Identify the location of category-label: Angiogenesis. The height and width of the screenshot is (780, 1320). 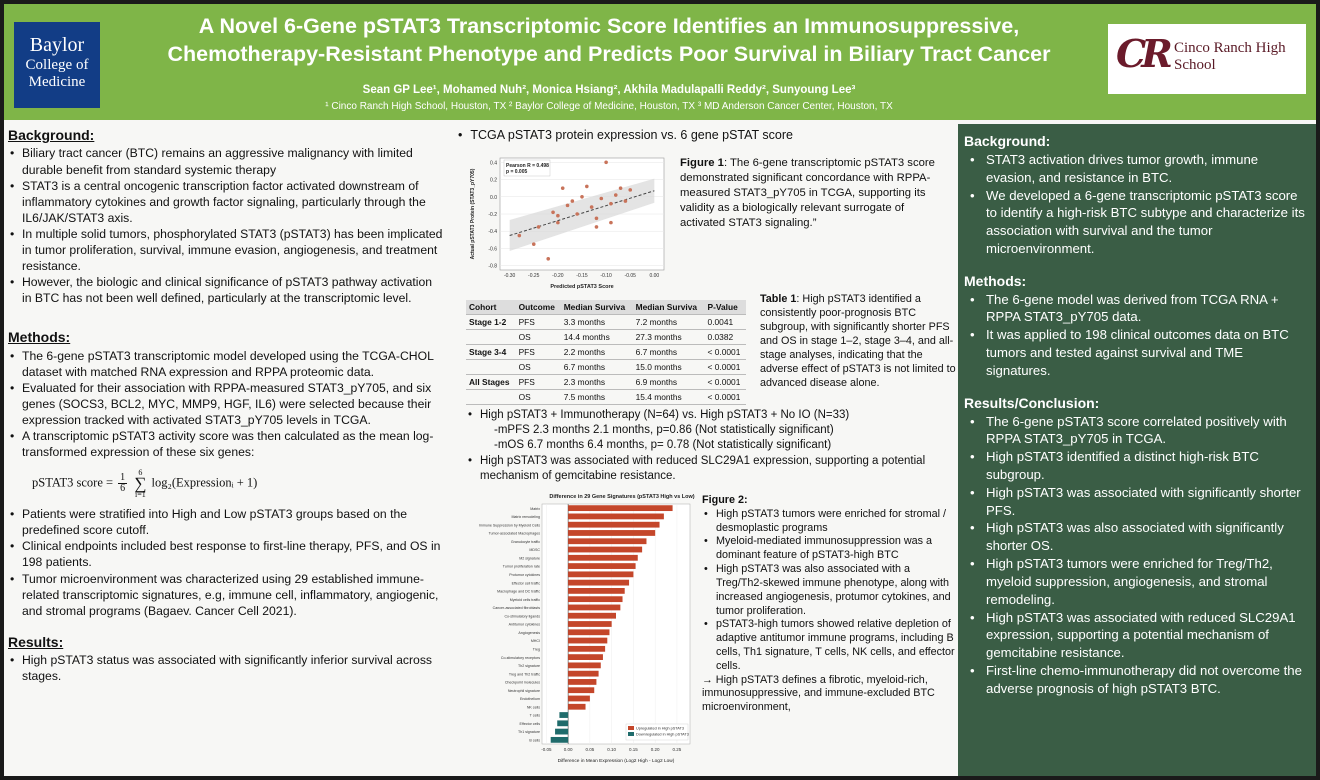
(529, 633).